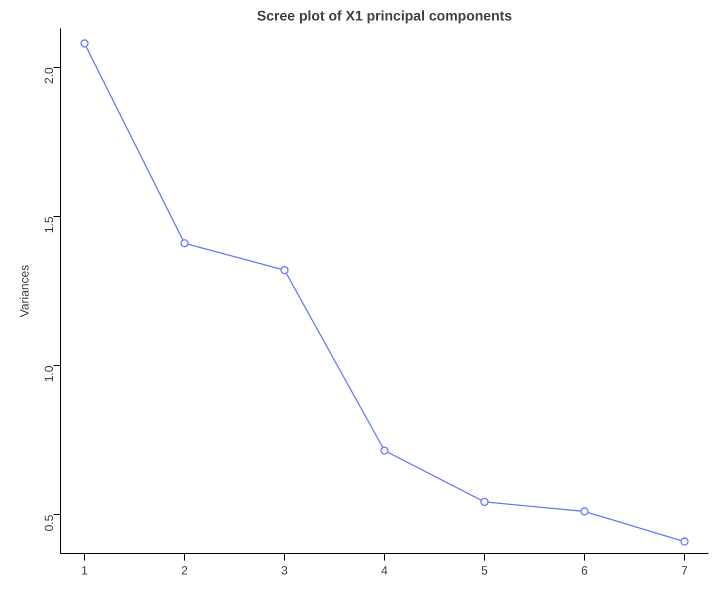 Image resolution: width=713 pixels, height=603 pixels. I want to click on y-axis-title: Variances, so click(25, 291).